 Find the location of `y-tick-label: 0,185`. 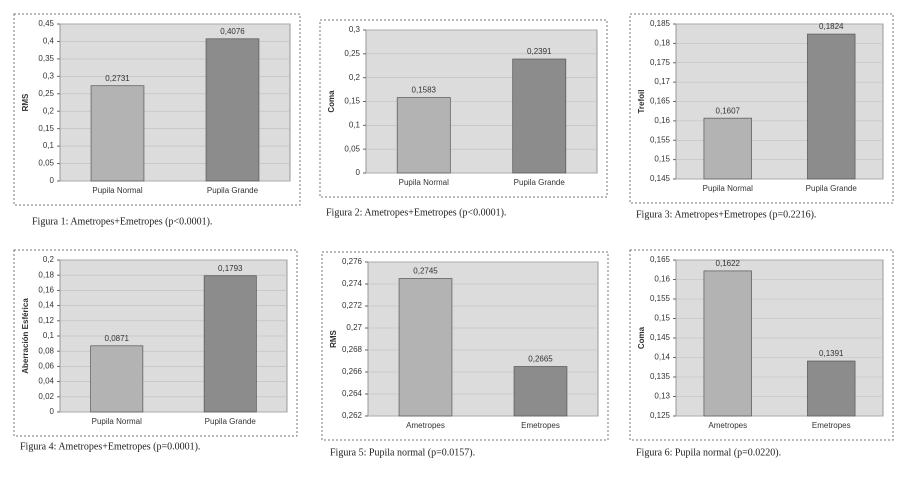

y-tick-label: 0,185 is located at coordinates (660, 23).